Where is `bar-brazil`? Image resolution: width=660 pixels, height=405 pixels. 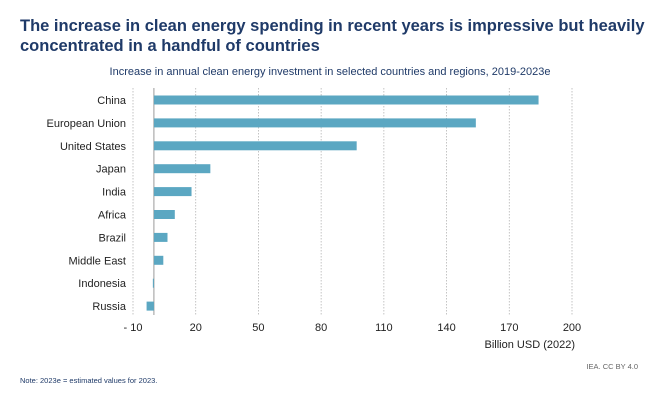 bar-brazil is located at coordinates (160, 237).